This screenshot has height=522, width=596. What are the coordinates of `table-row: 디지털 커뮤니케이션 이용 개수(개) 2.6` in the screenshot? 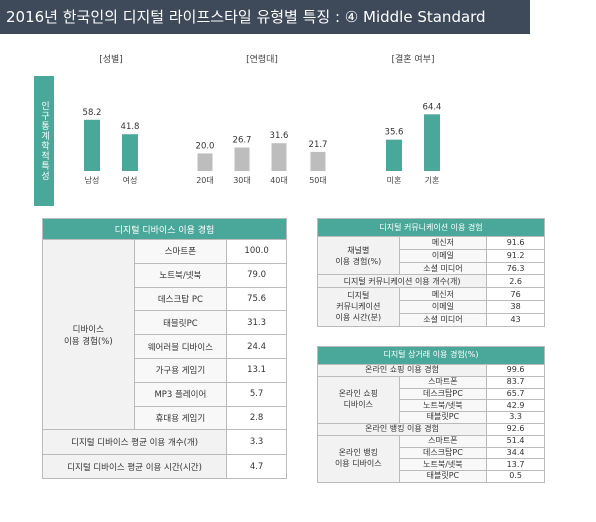 It's located at (430, 281).